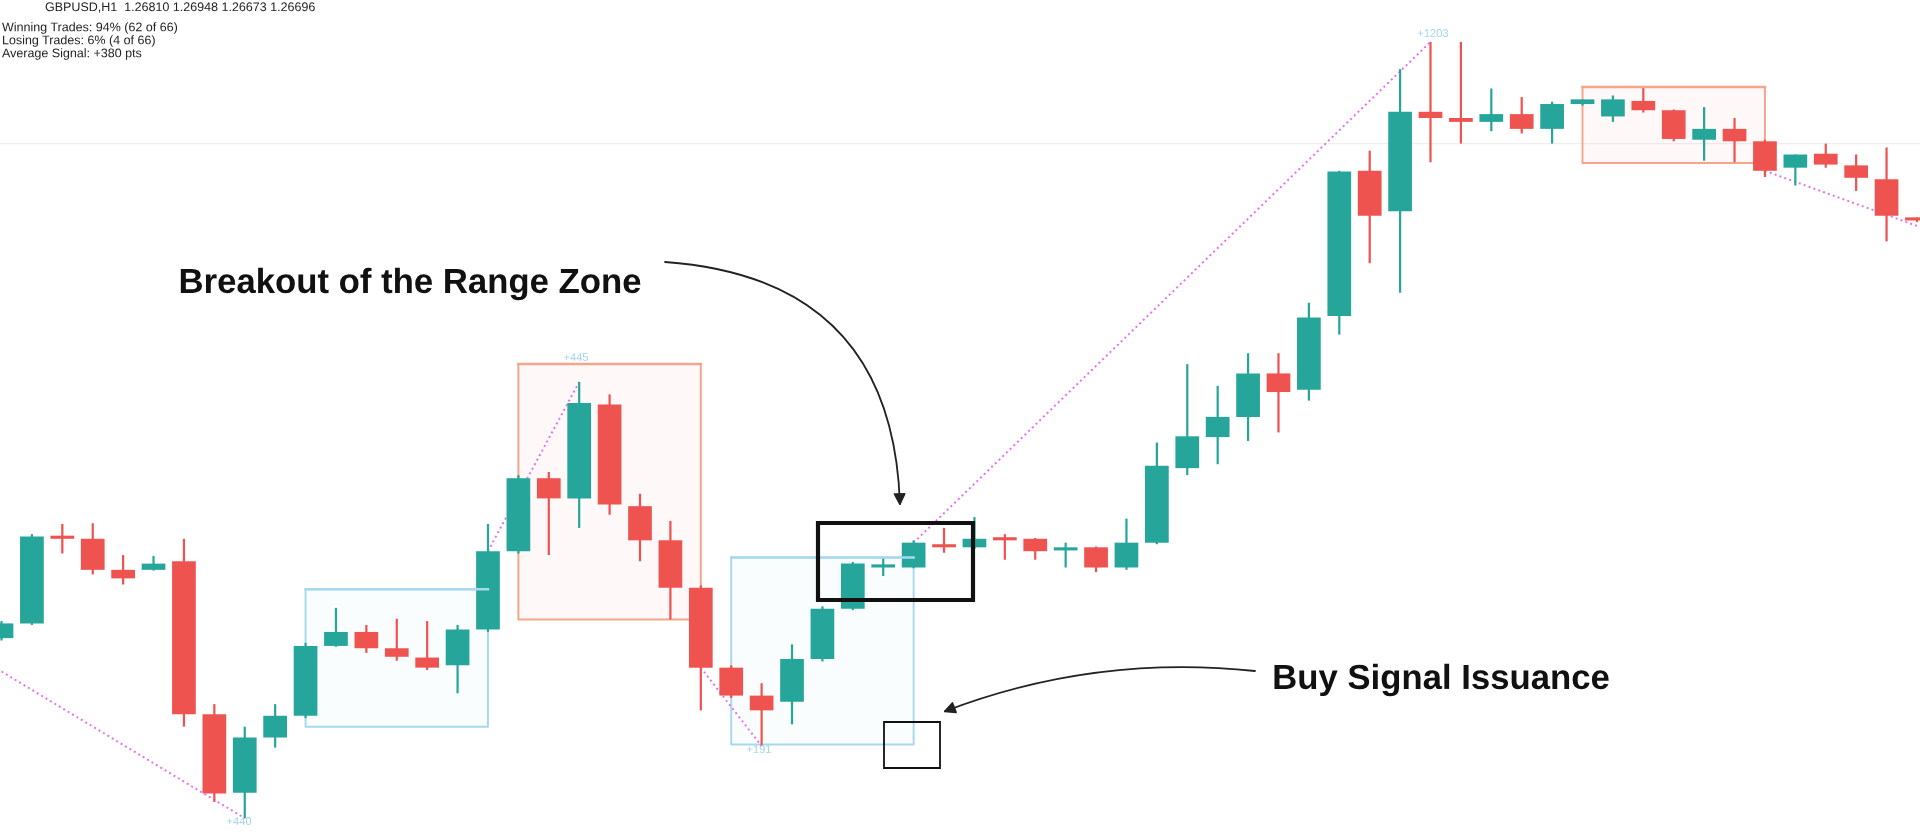 The image size is (1920, 840). What do you see at coordinates (759, 749) in the screenshot?
I see `annotation: +191` at bounding box center [759, 749].